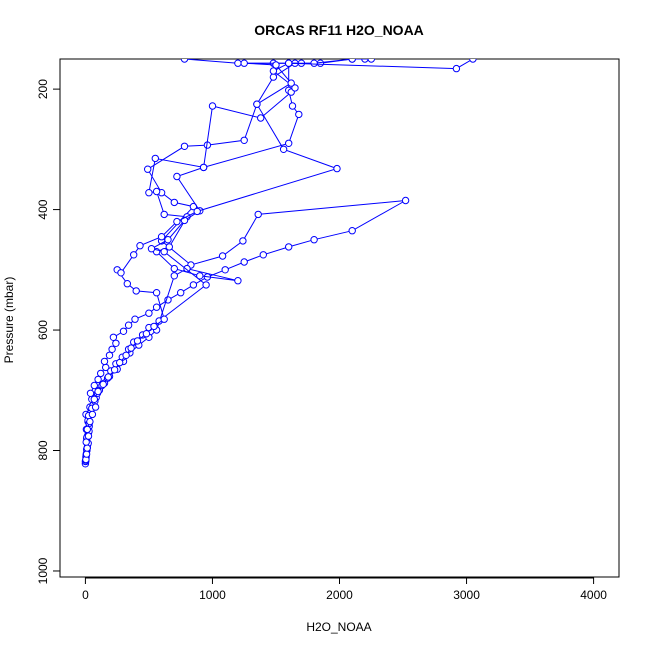 Image resolution: width=650 pixels, height=650 pixels. Describe the element at coordinates (593, 595) in the screenshot. I see `x-tick-label: 4000` at that location.